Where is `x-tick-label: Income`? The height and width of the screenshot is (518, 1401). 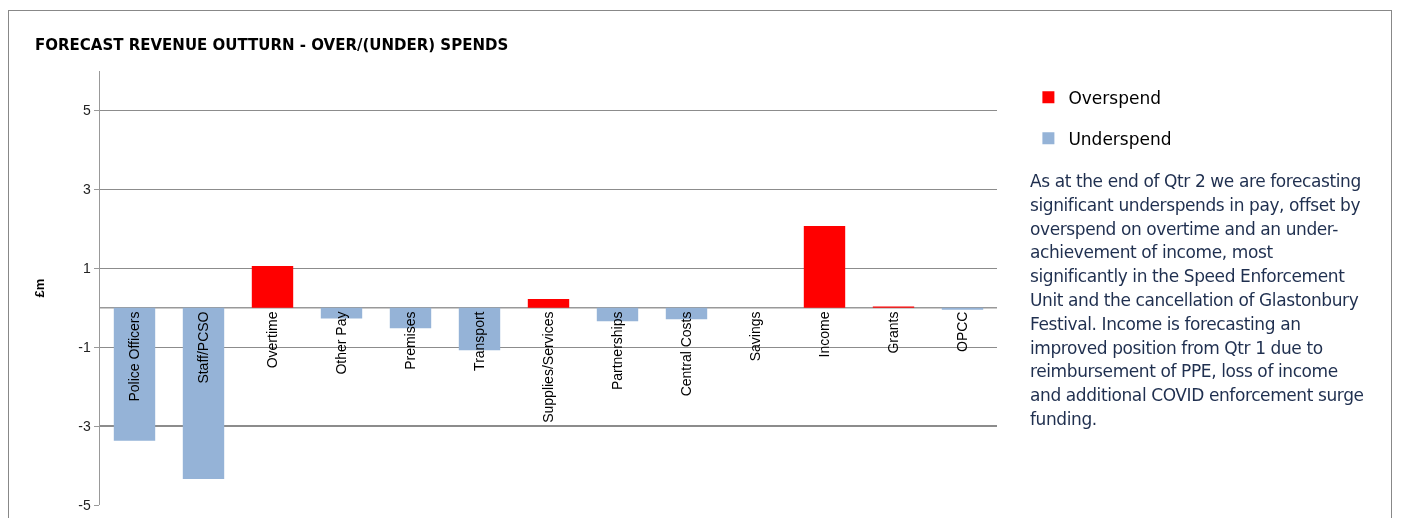
x-tick-label: Income is located at coordinates (824, 334).